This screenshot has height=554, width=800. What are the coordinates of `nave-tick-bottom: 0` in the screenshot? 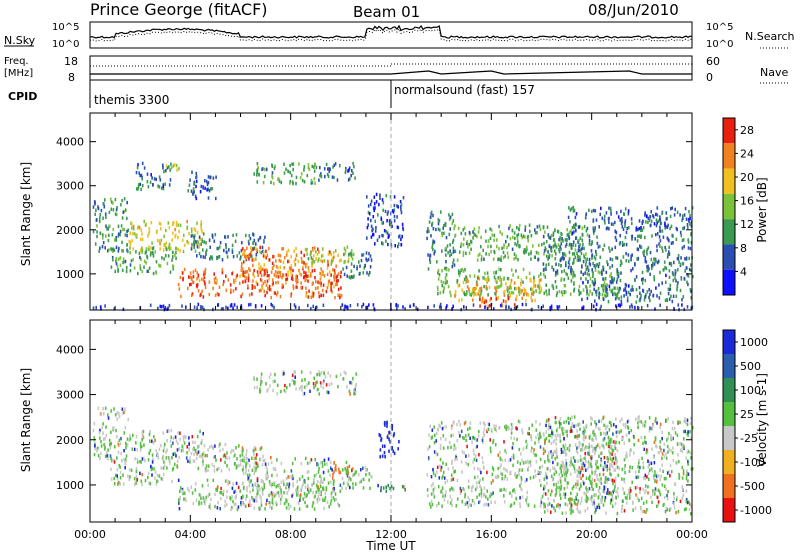 It's located at (709, 77).